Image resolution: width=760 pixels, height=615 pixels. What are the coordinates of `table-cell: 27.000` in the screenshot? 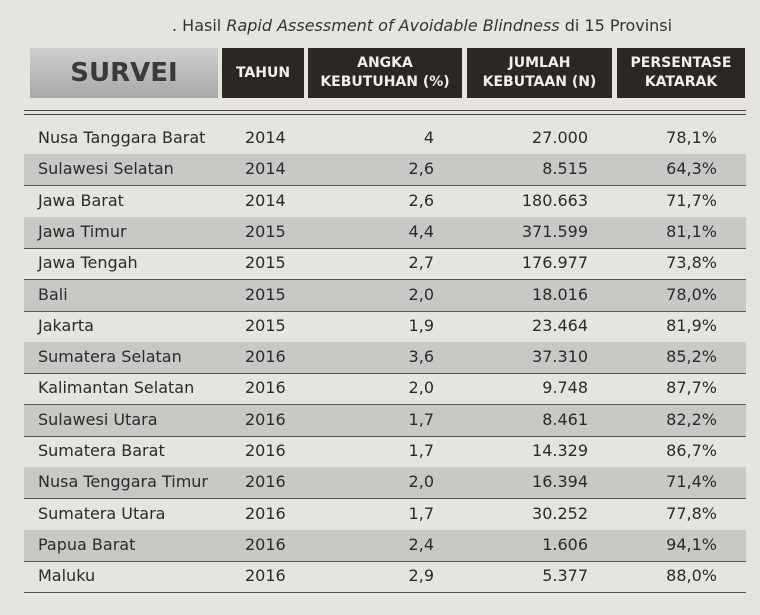 It's located at (560, 137).